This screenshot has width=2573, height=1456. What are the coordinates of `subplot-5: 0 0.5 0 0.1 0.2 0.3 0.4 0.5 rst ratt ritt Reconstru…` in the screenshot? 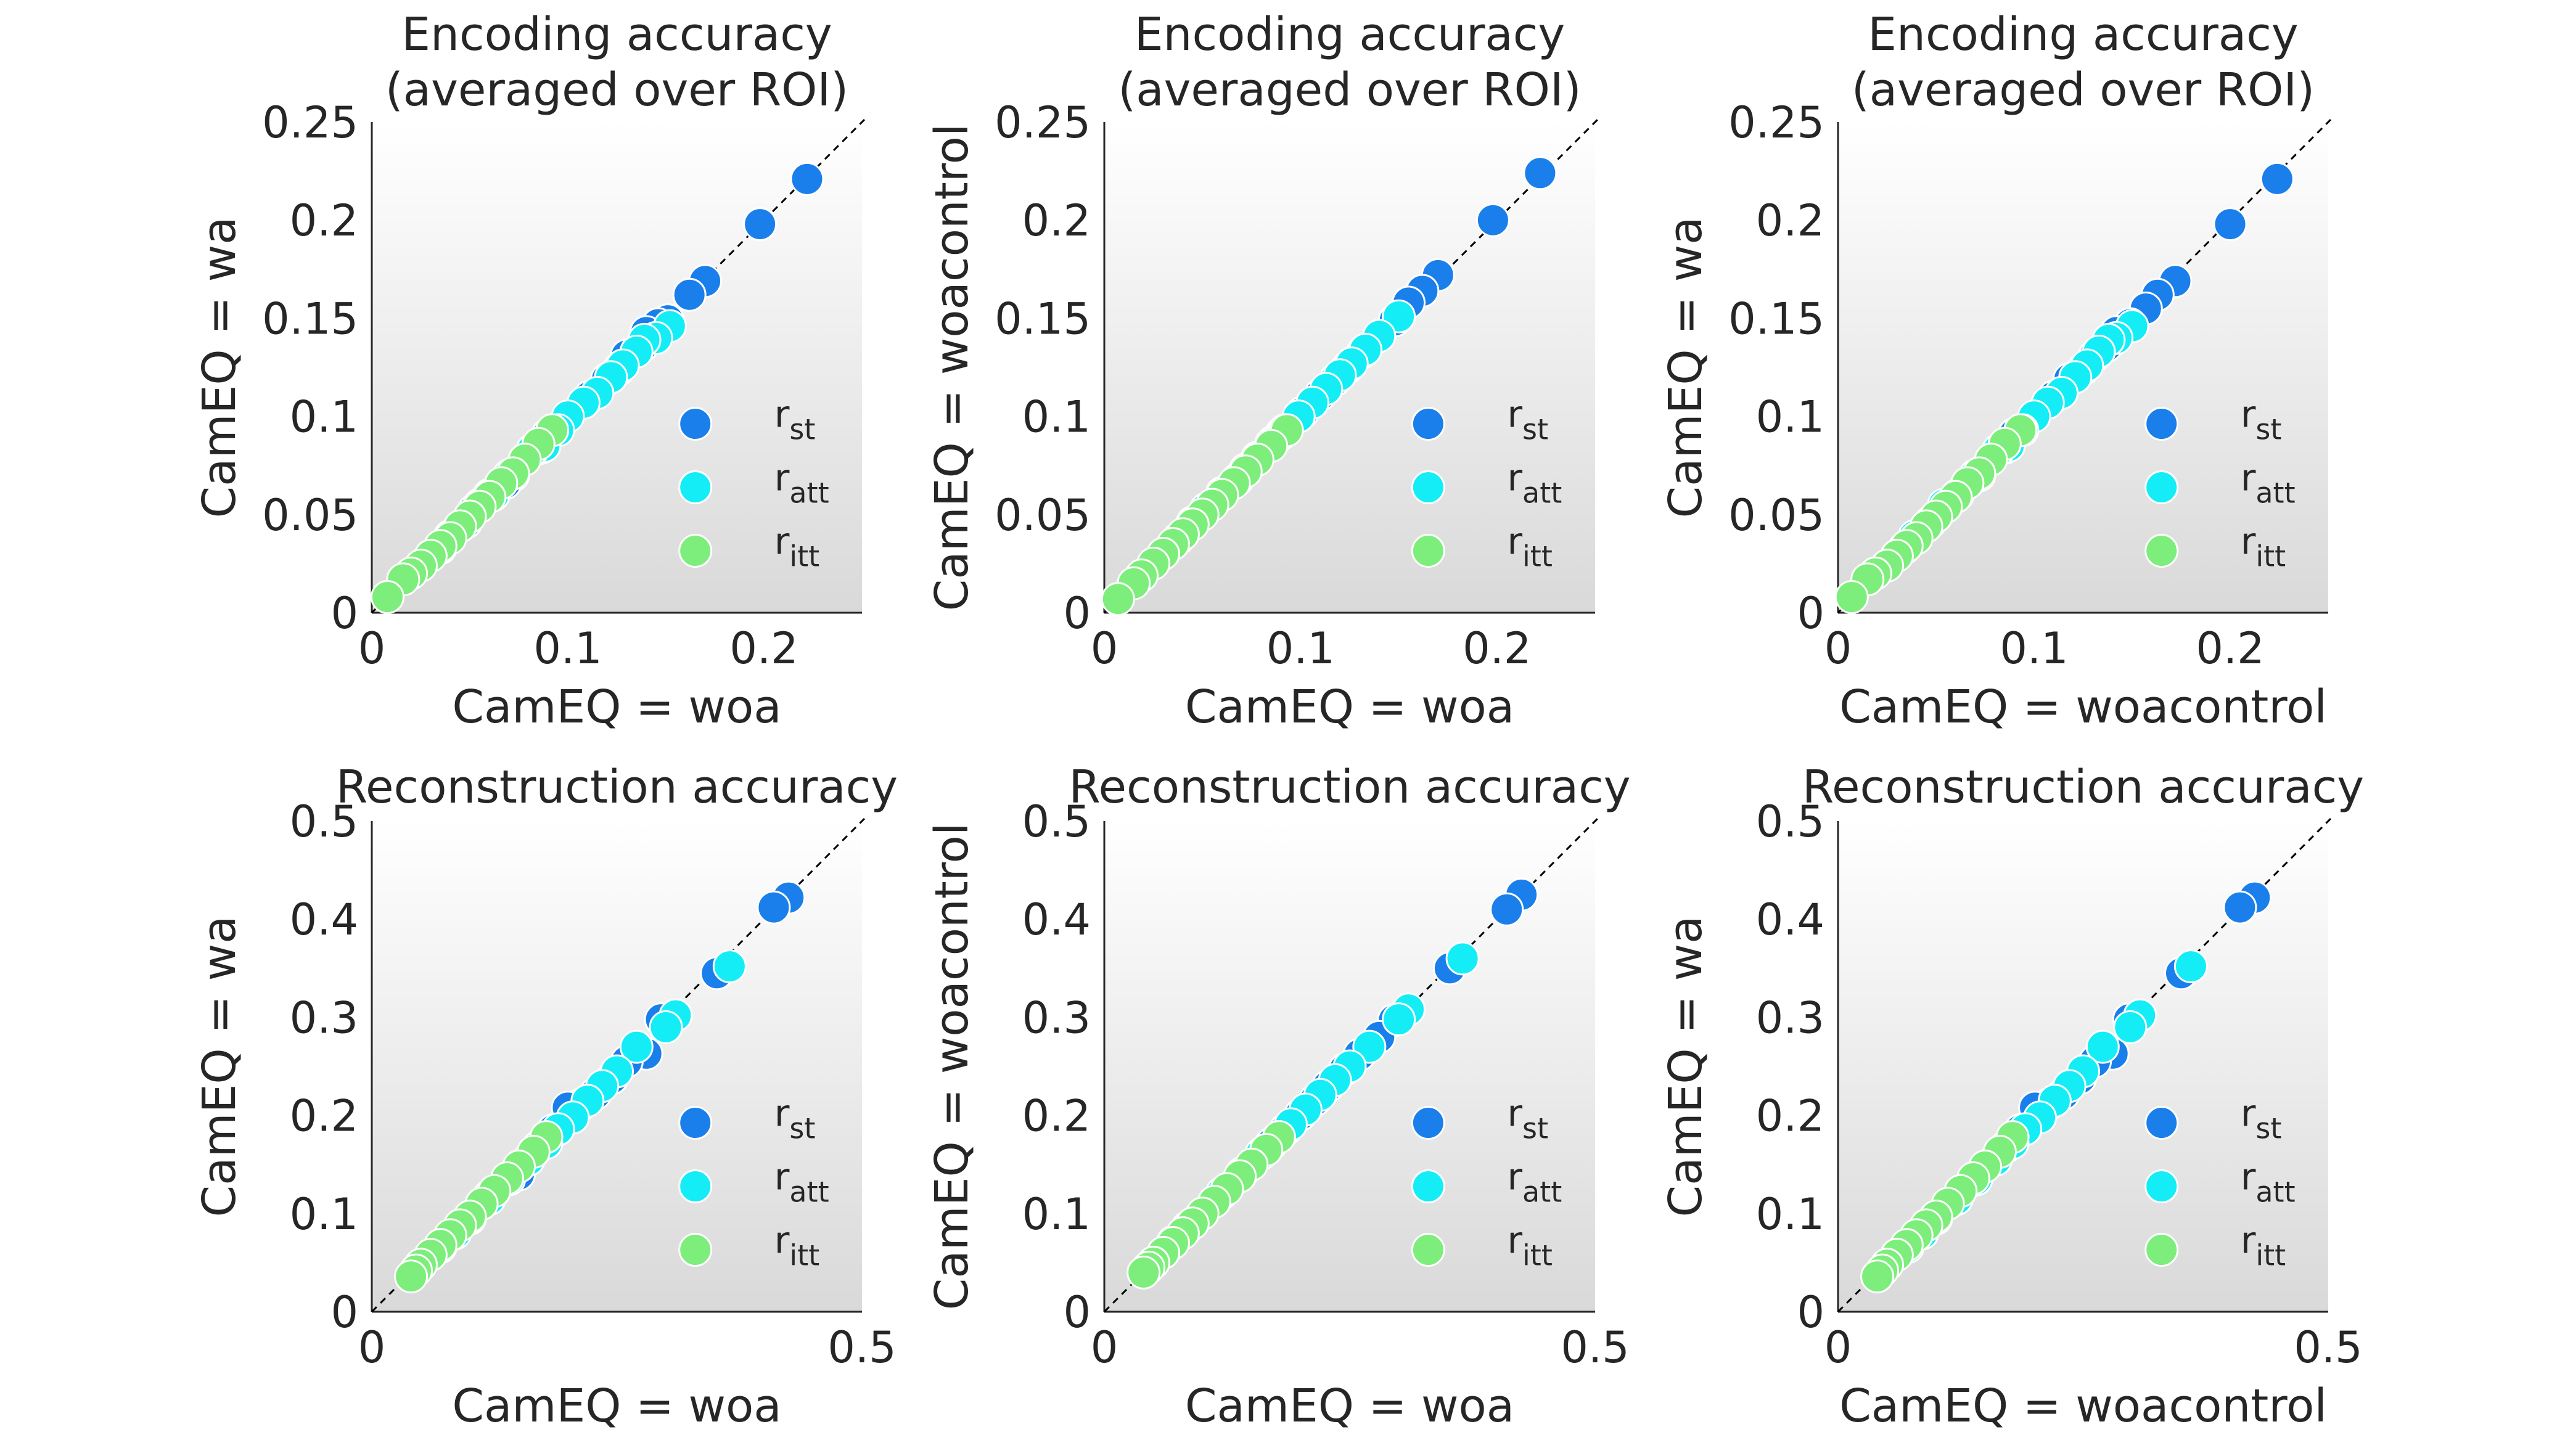 It's located at (1278, 1097).